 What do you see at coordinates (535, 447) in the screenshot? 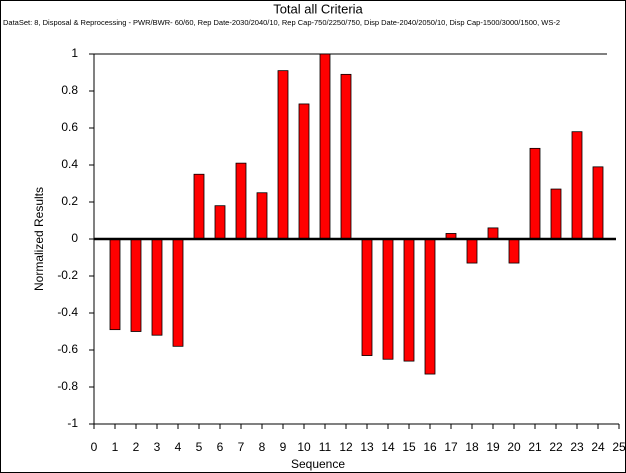
I see `x-tick-label: 21` at bounding box center [535, 447].